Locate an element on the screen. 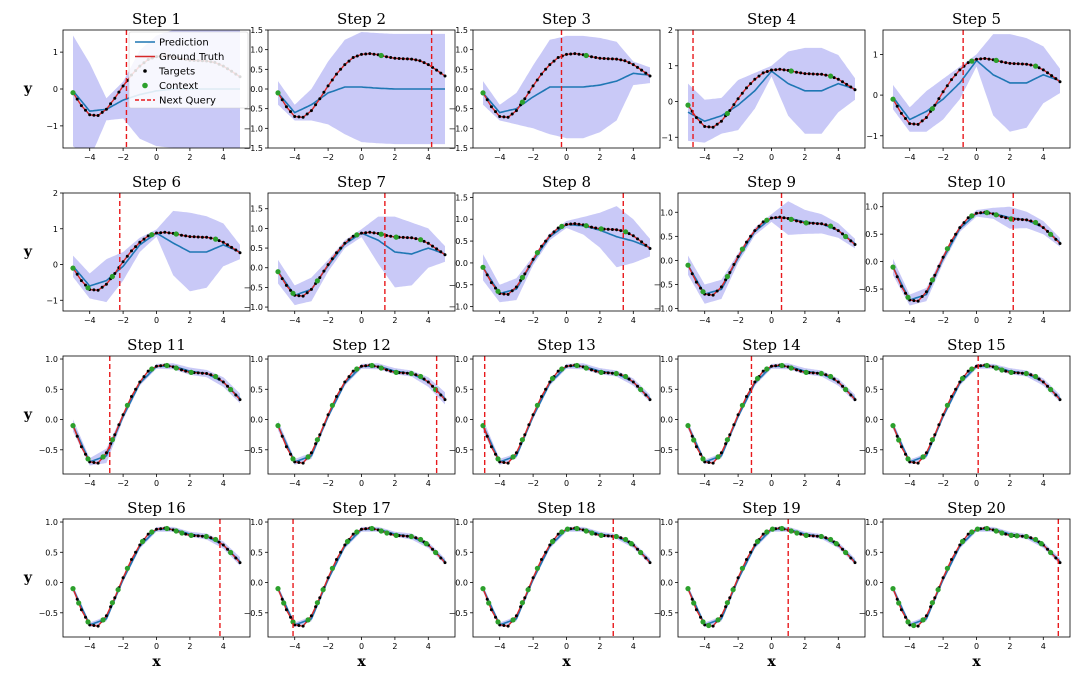 The height and width of the screenshot is (675, 1080). panel: −4 −2 0 2 4 −1 0 1 2 Step 6 y is located at coordinates (137, 249).